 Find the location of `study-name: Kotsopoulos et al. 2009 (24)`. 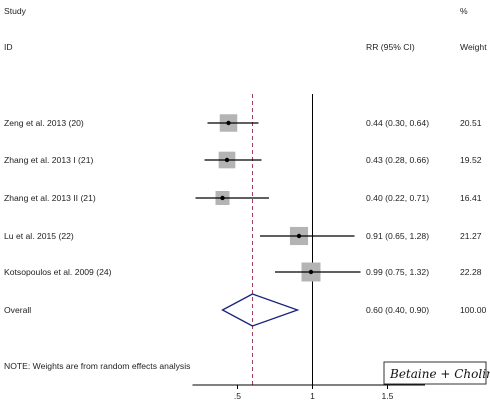

study-name: Kotsopoulos et al. 2009 (24) is located at coordinates (58, 272).